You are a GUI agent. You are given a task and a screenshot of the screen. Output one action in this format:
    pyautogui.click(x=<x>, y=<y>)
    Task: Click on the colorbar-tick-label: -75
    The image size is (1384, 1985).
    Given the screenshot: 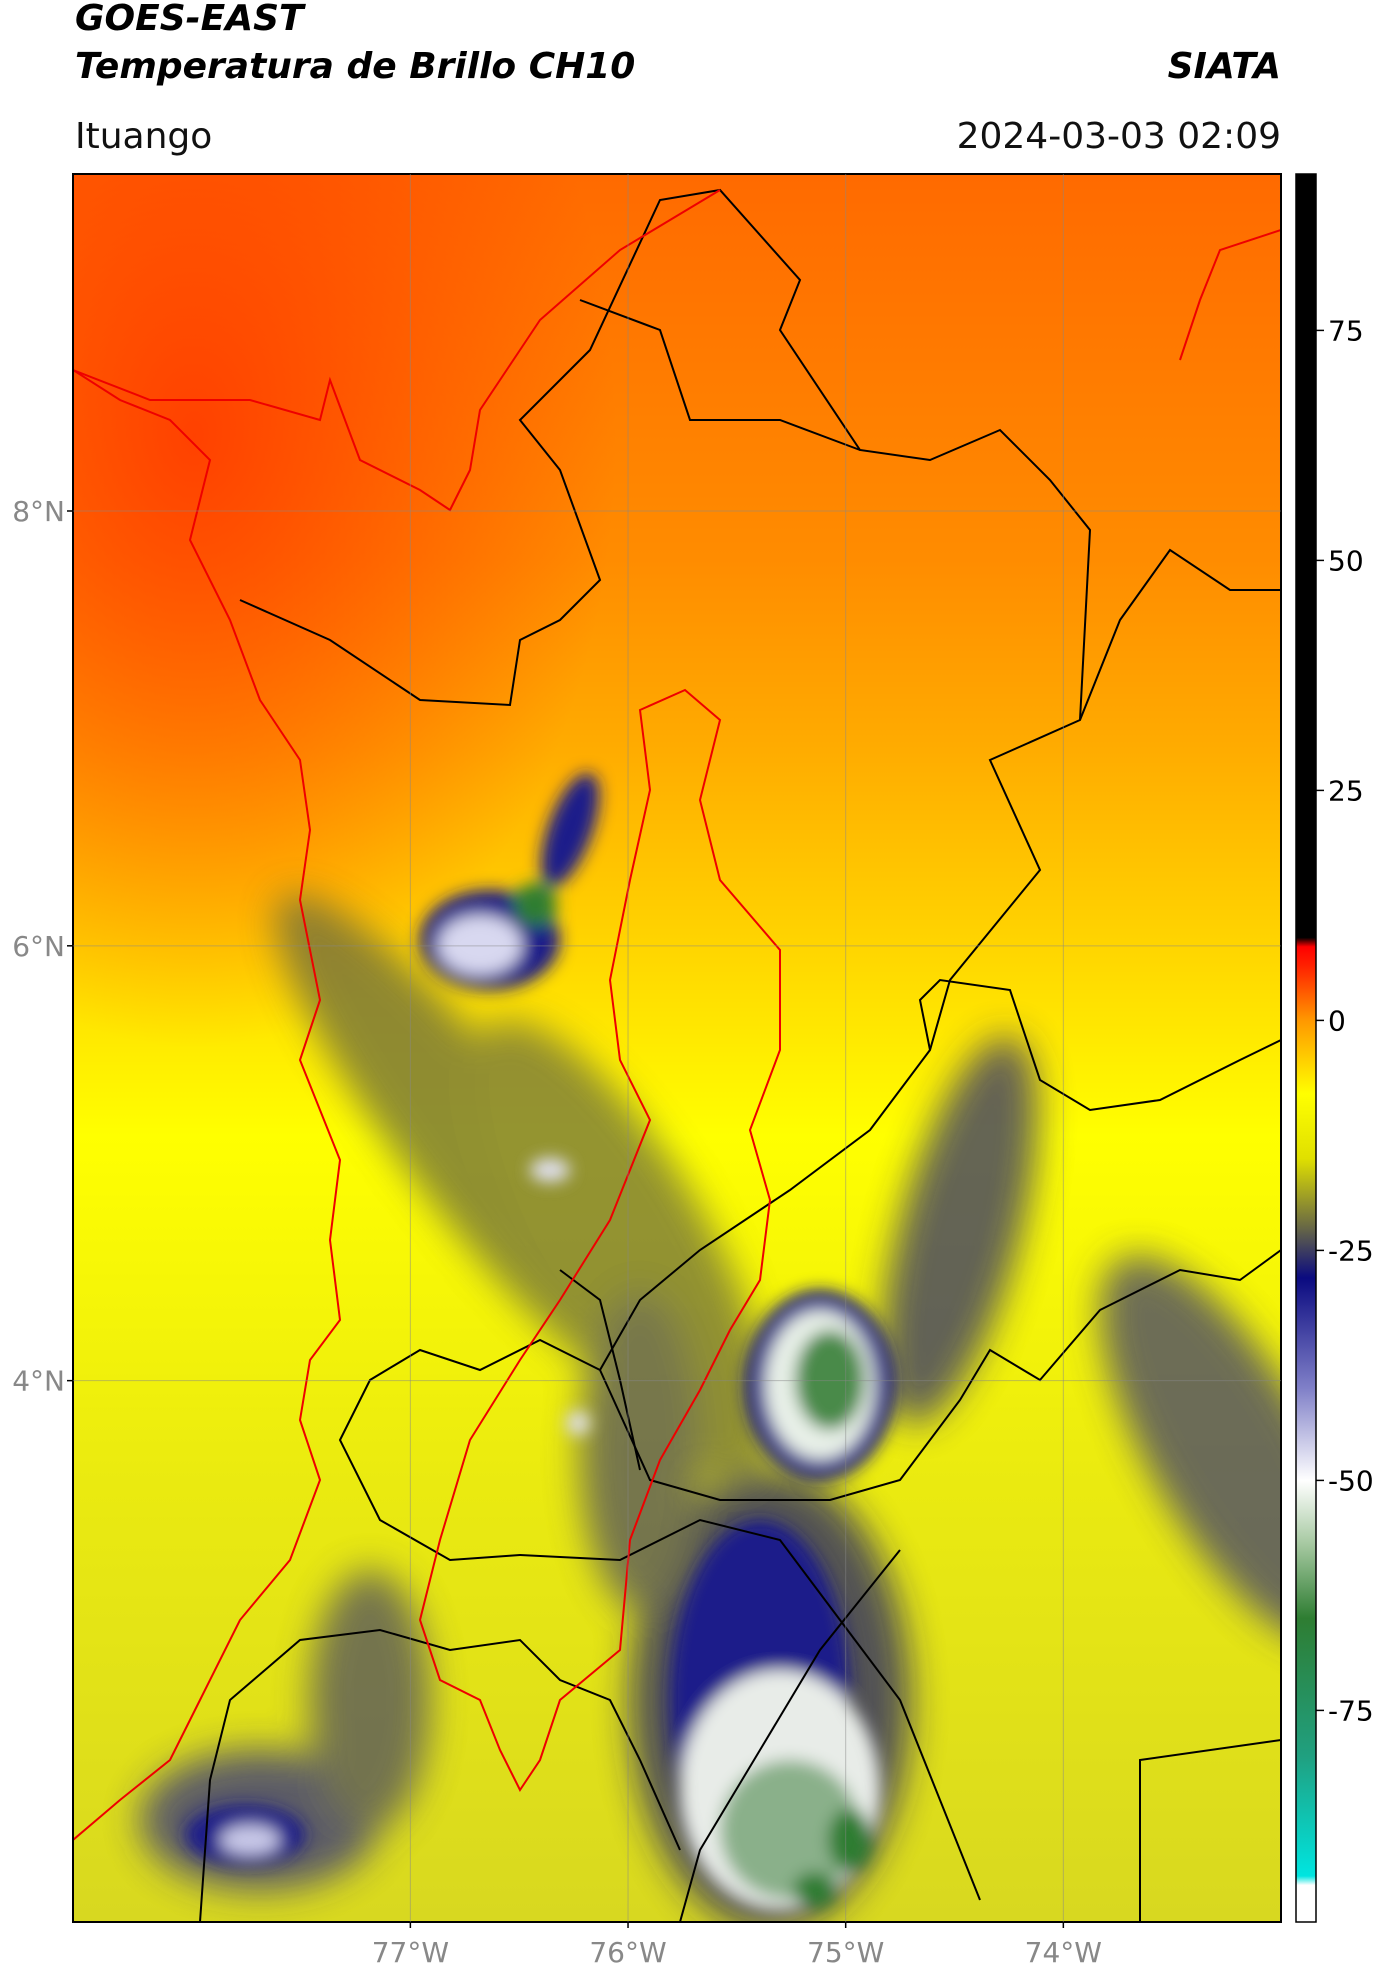 What is the action you would take?
    pyautogui.click(x=1351, y=1710)
    